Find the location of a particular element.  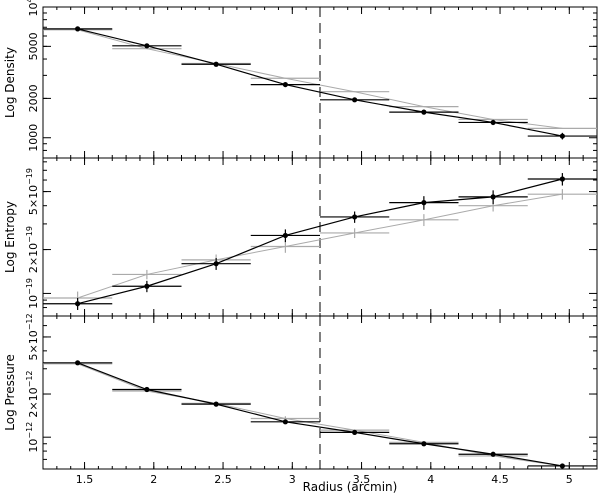

y-axis-label: Log Entropy is located at coordinates (10, 237).